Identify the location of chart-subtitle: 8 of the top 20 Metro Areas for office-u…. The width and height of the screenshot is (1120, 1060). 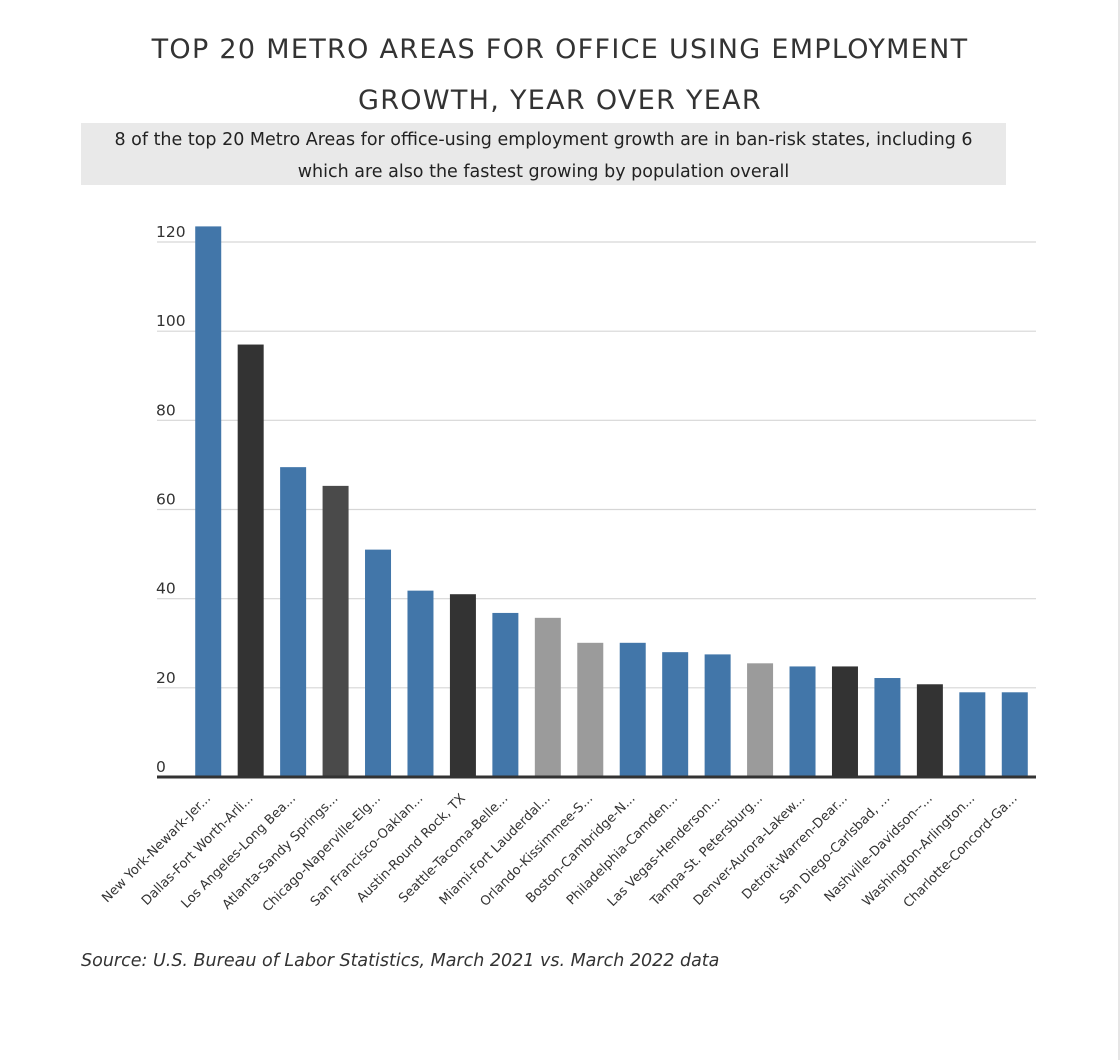
(543, 154).